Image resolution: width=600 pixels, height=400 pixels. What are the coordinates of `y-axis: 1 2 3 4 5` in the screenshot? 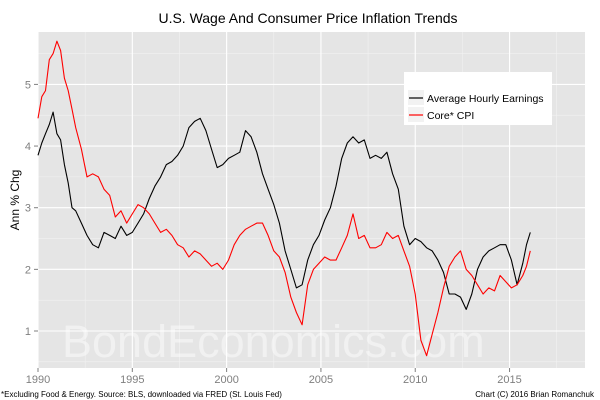 It's located at (31, 208).